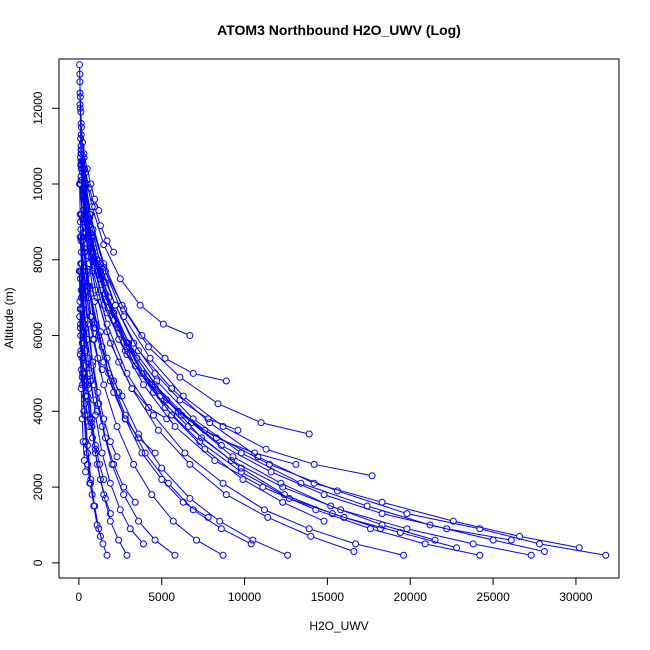  Describe the element at coordinates (45, 328) in the screenshot. I see `y-axis: 0 2000 4000 6000 8000 10000 12000` at that location.